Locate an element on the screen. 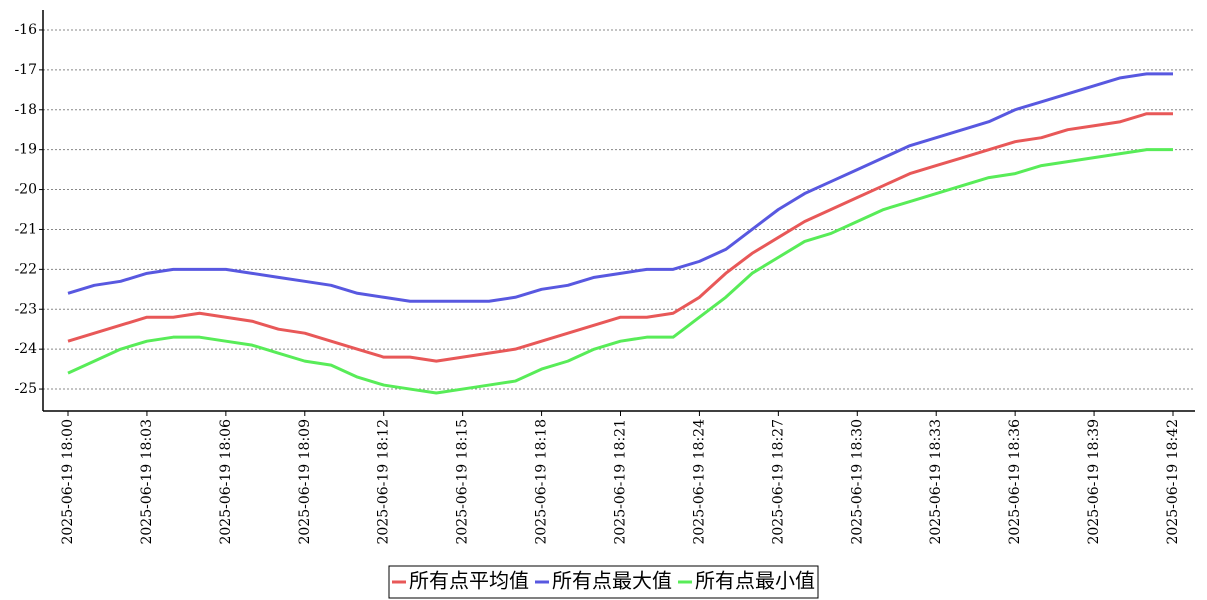 The width and height of the screenshot is (1207, 600). x-tick-label: 2025-06-19 18:06 is located at coordinates (226, 482).